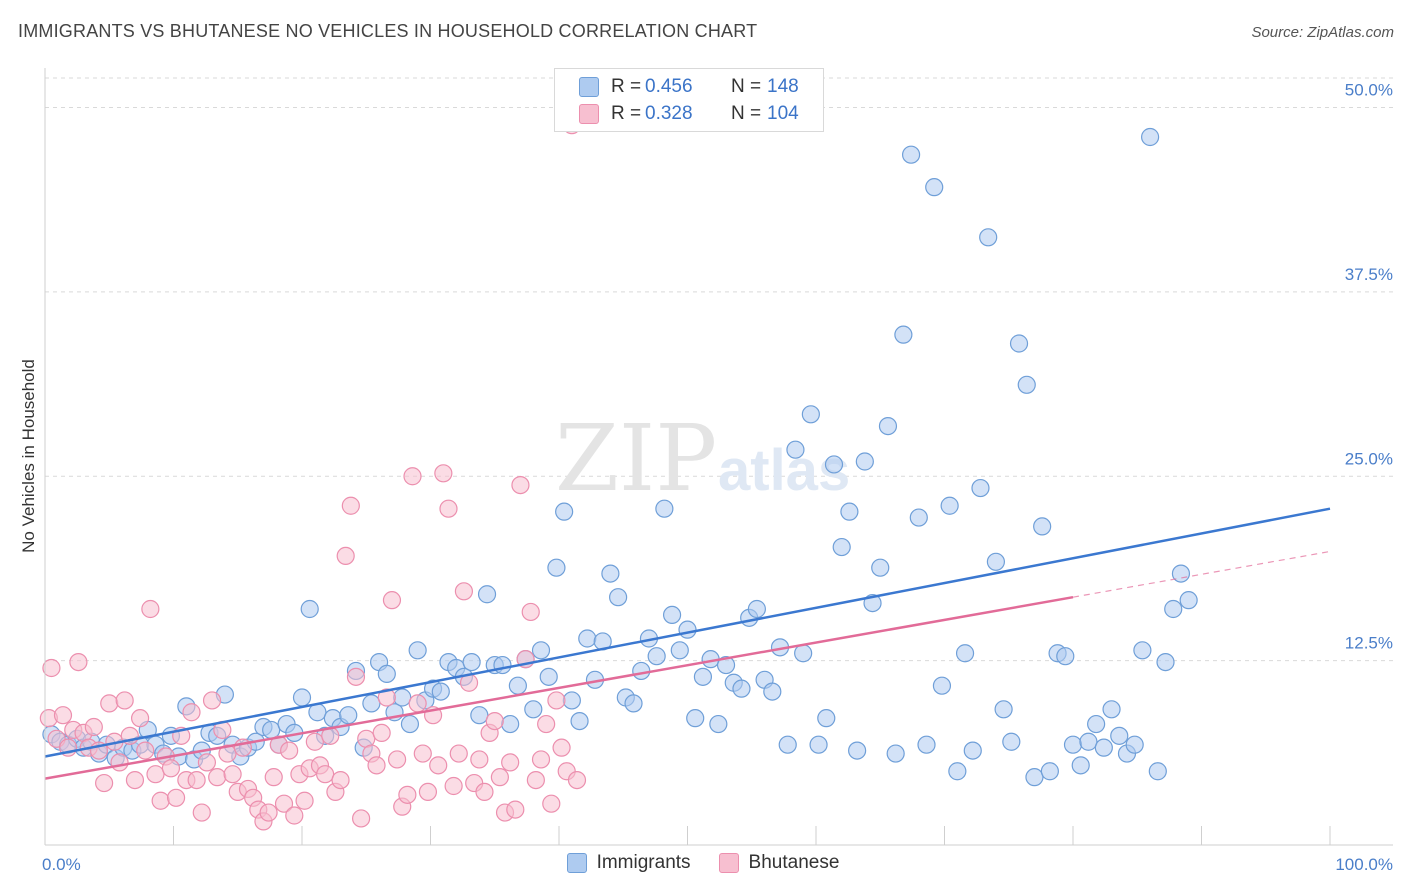 The height and width of the screenshot is (892, 1406). What do you see at coordinates (589, 114) in the screenshot?
I see `legend-swatch-bhutanese` at bounding box center [589, 114].